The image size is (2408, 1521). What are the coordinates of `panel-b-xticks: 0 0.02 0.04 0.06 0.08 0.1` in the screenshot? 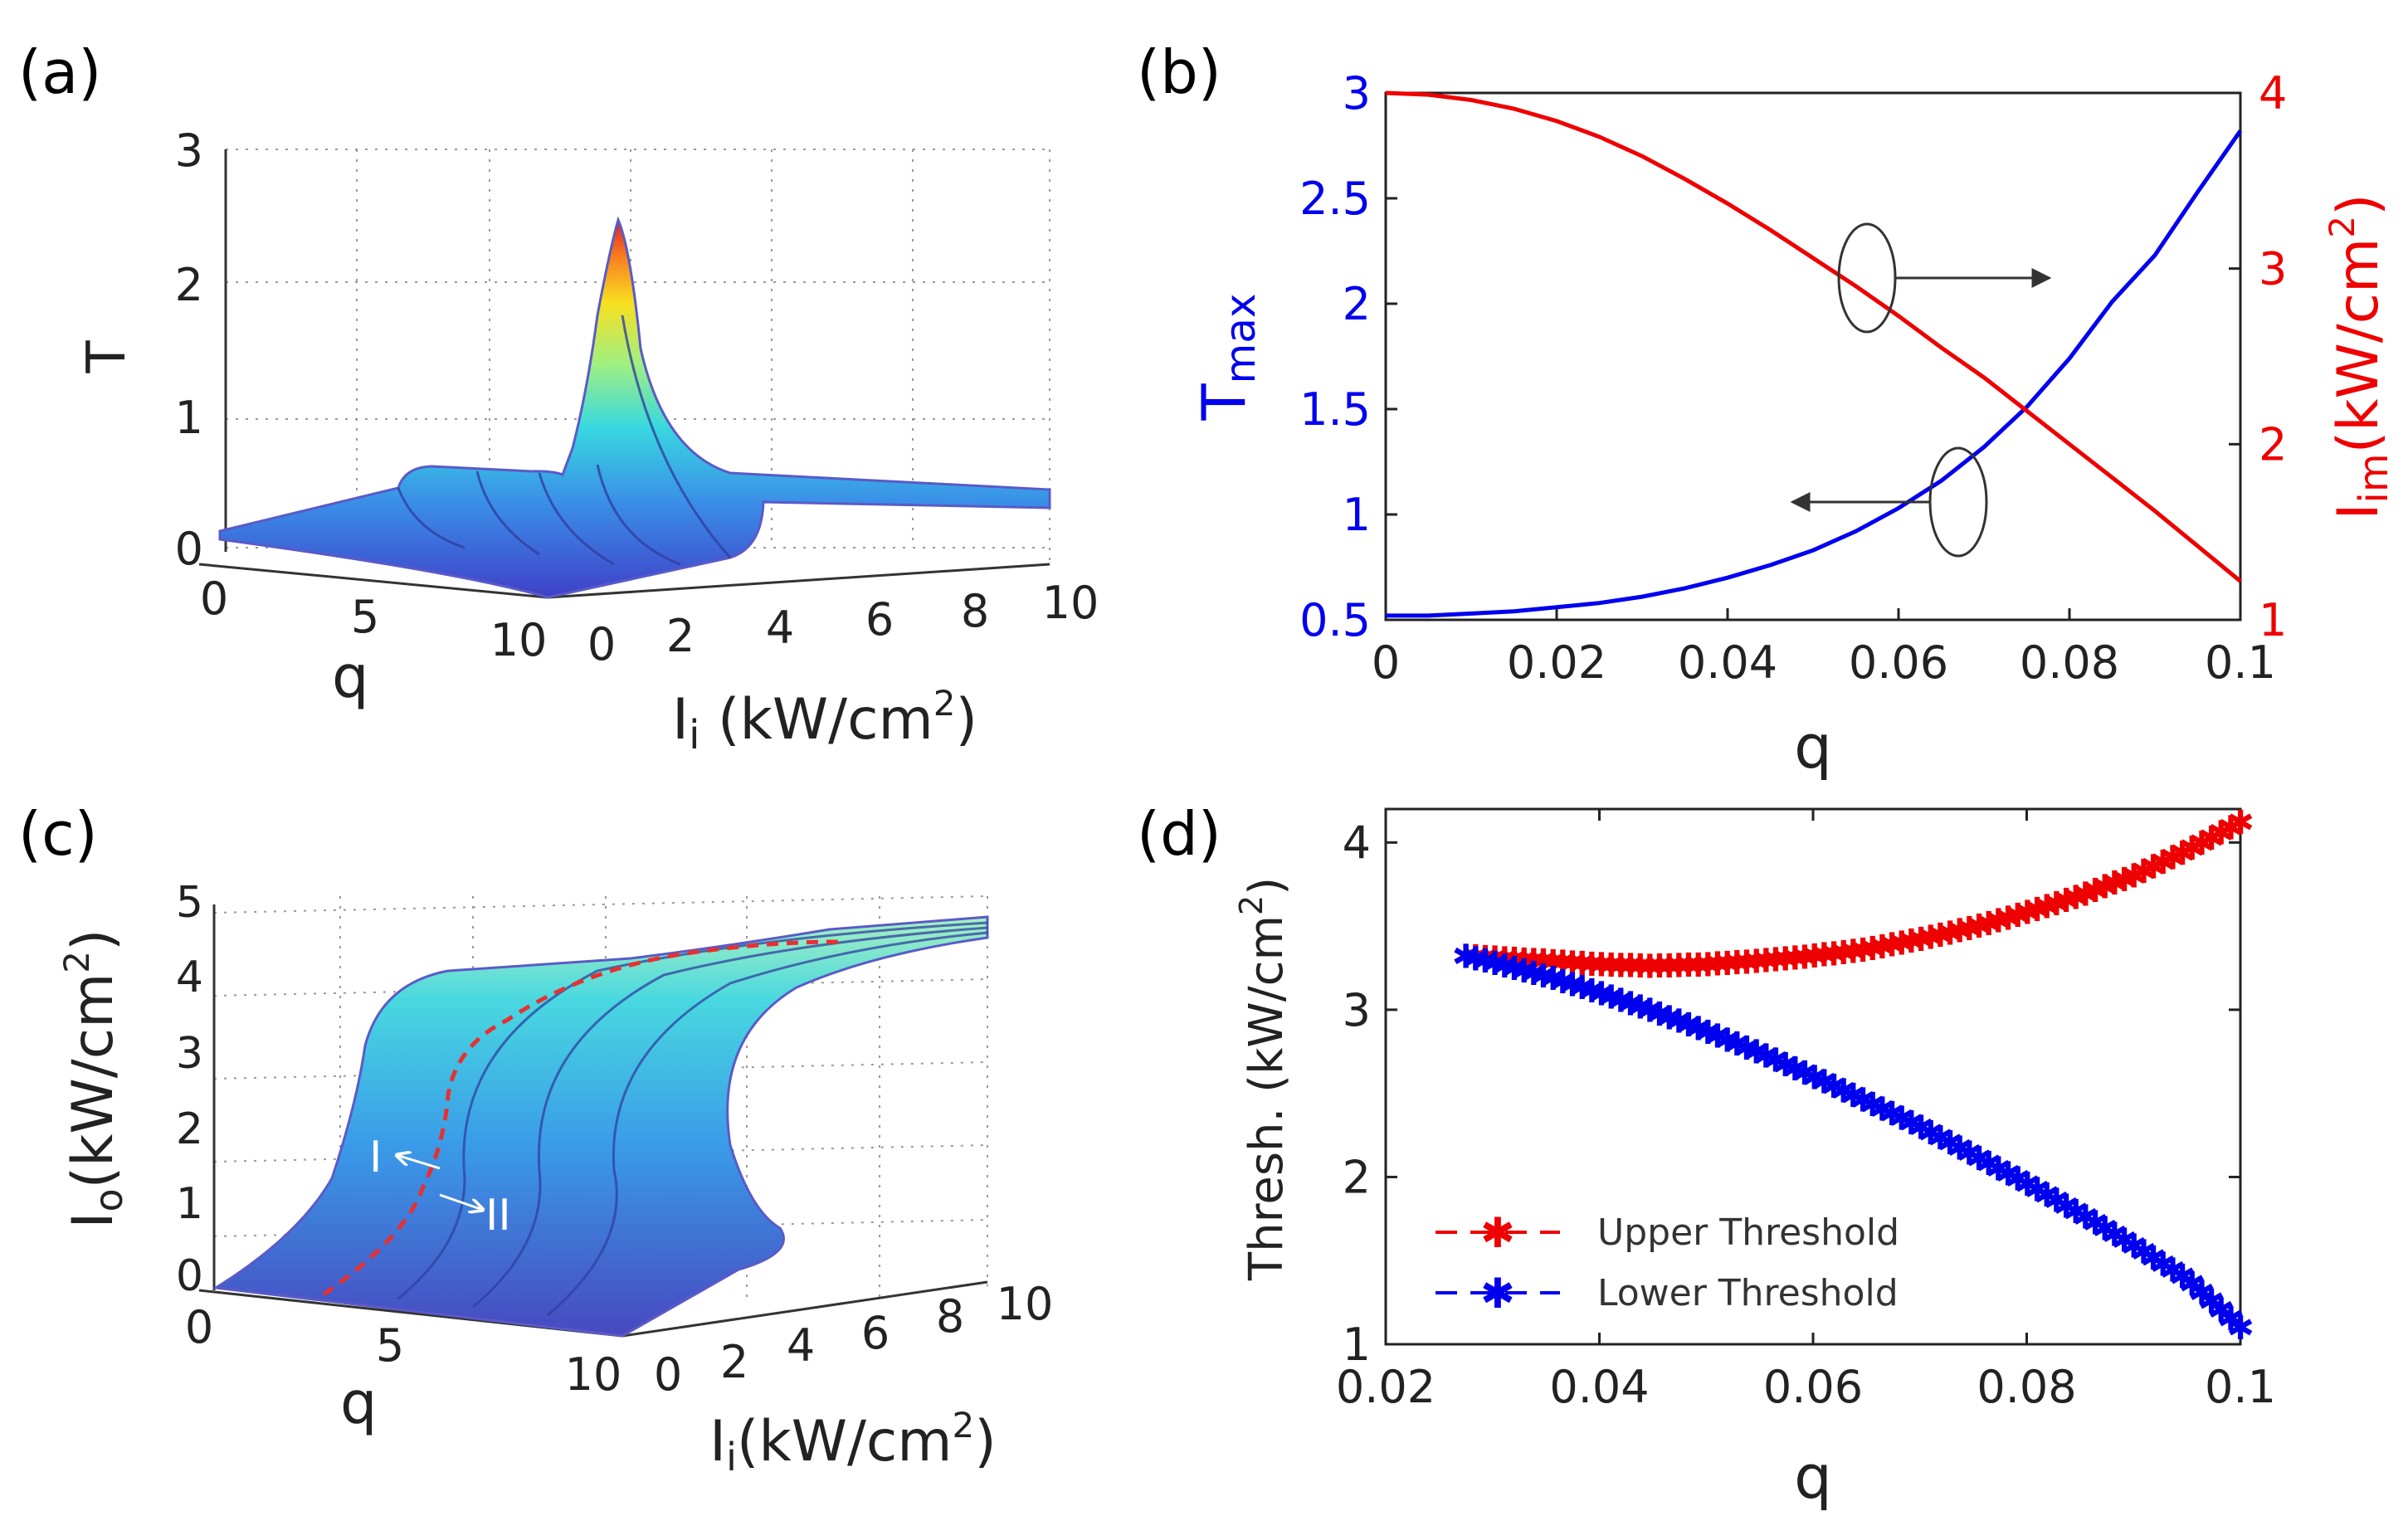 It's located at (1824, 648).